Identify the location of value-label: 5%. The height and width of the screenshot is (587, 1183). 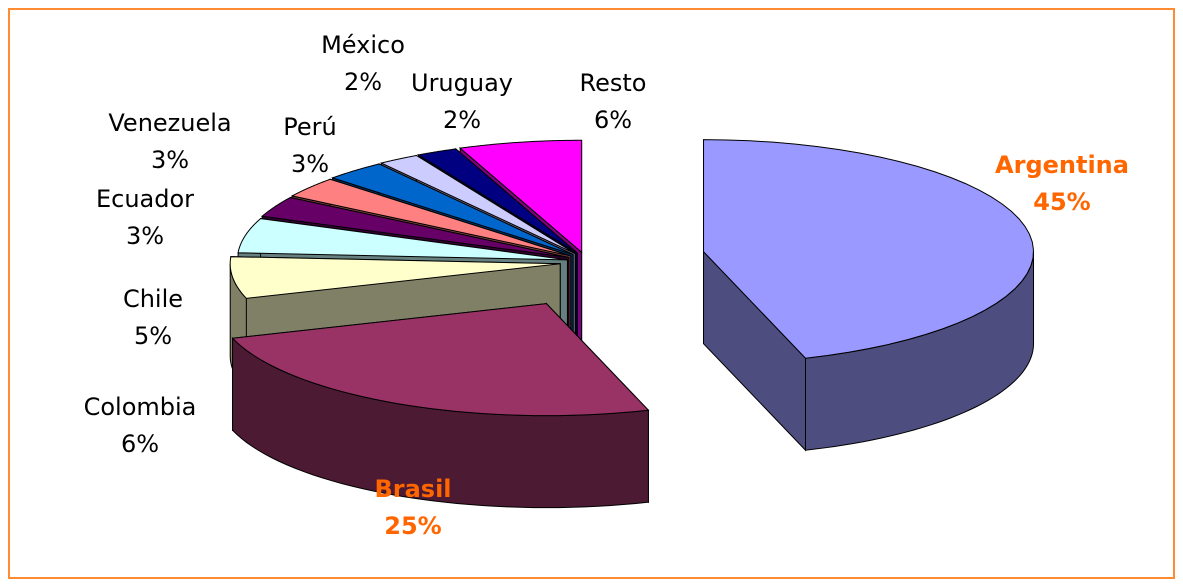
(153, 336).